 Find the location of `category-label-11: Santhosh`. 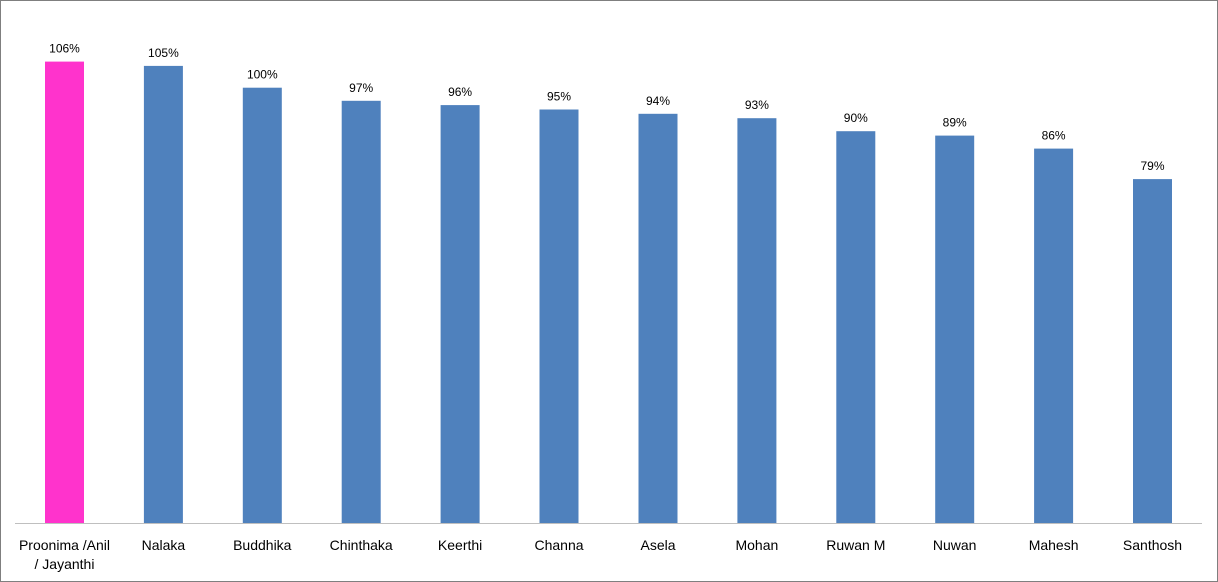

category-label-11: Santhosh is located at coordinates (1152, 545).